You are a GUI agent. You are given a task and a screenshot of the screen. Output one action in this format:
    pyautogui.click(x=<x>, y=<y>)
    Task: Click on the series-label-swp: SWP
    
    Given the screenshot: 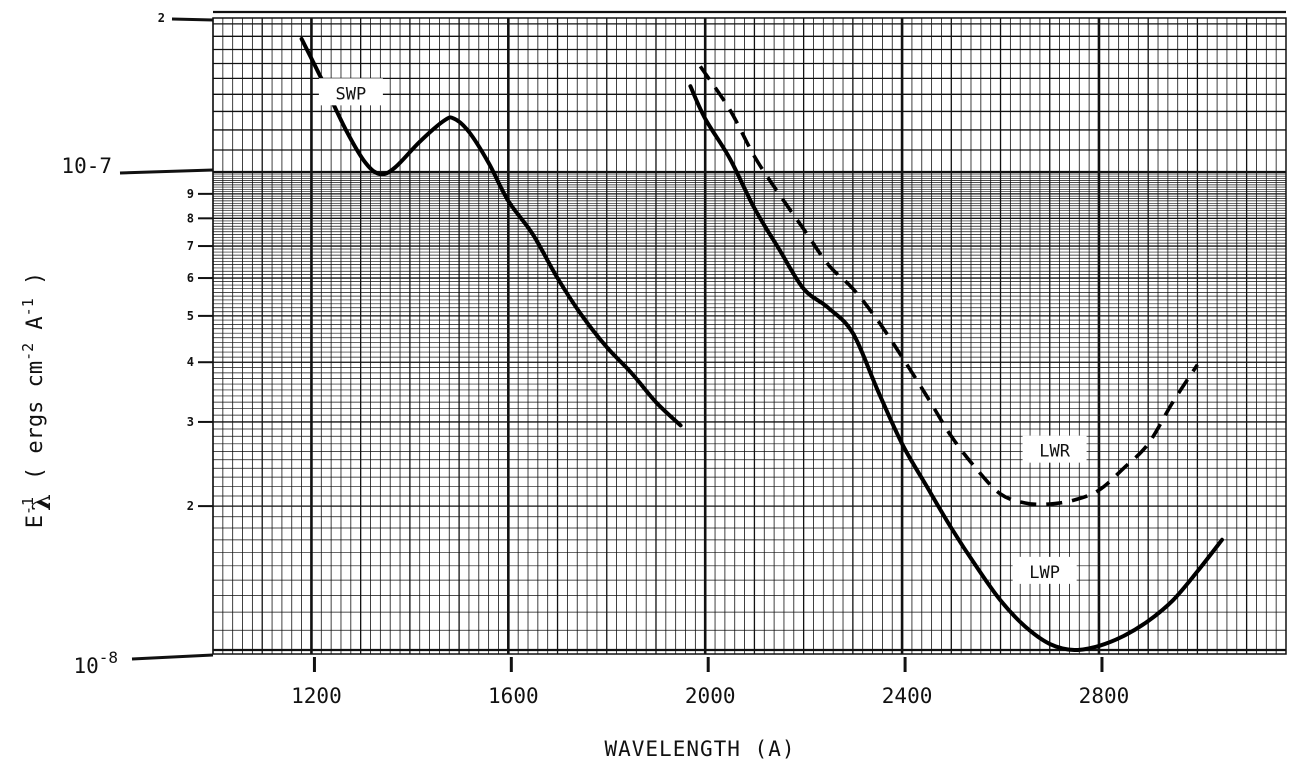 What is the action you would take?
    pyautogui.click(x=350, y=92)
    